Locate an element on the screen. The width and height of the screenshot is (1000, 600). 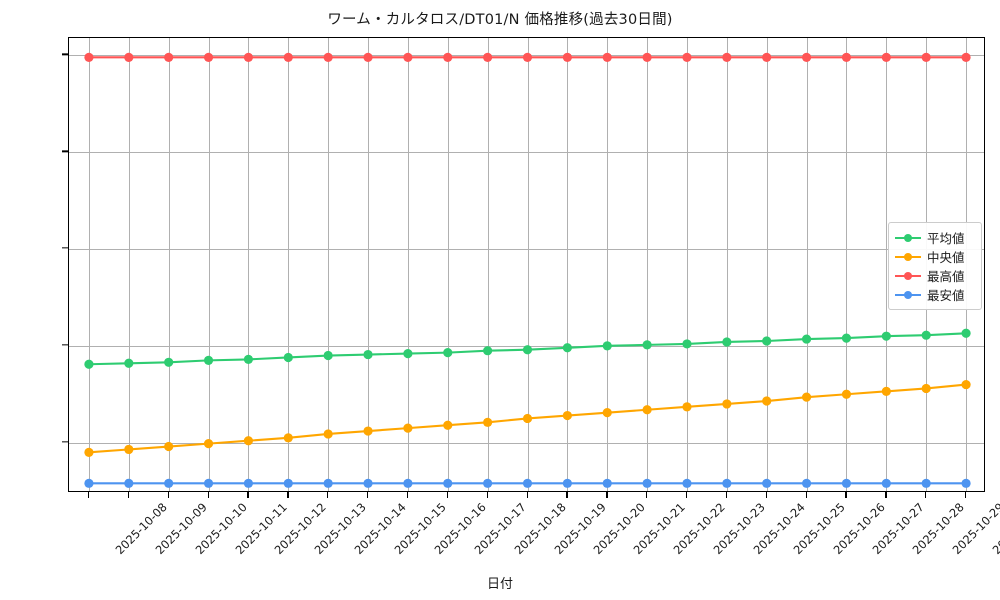
legend-item: 平均値 is located at coordinates (934, 237).